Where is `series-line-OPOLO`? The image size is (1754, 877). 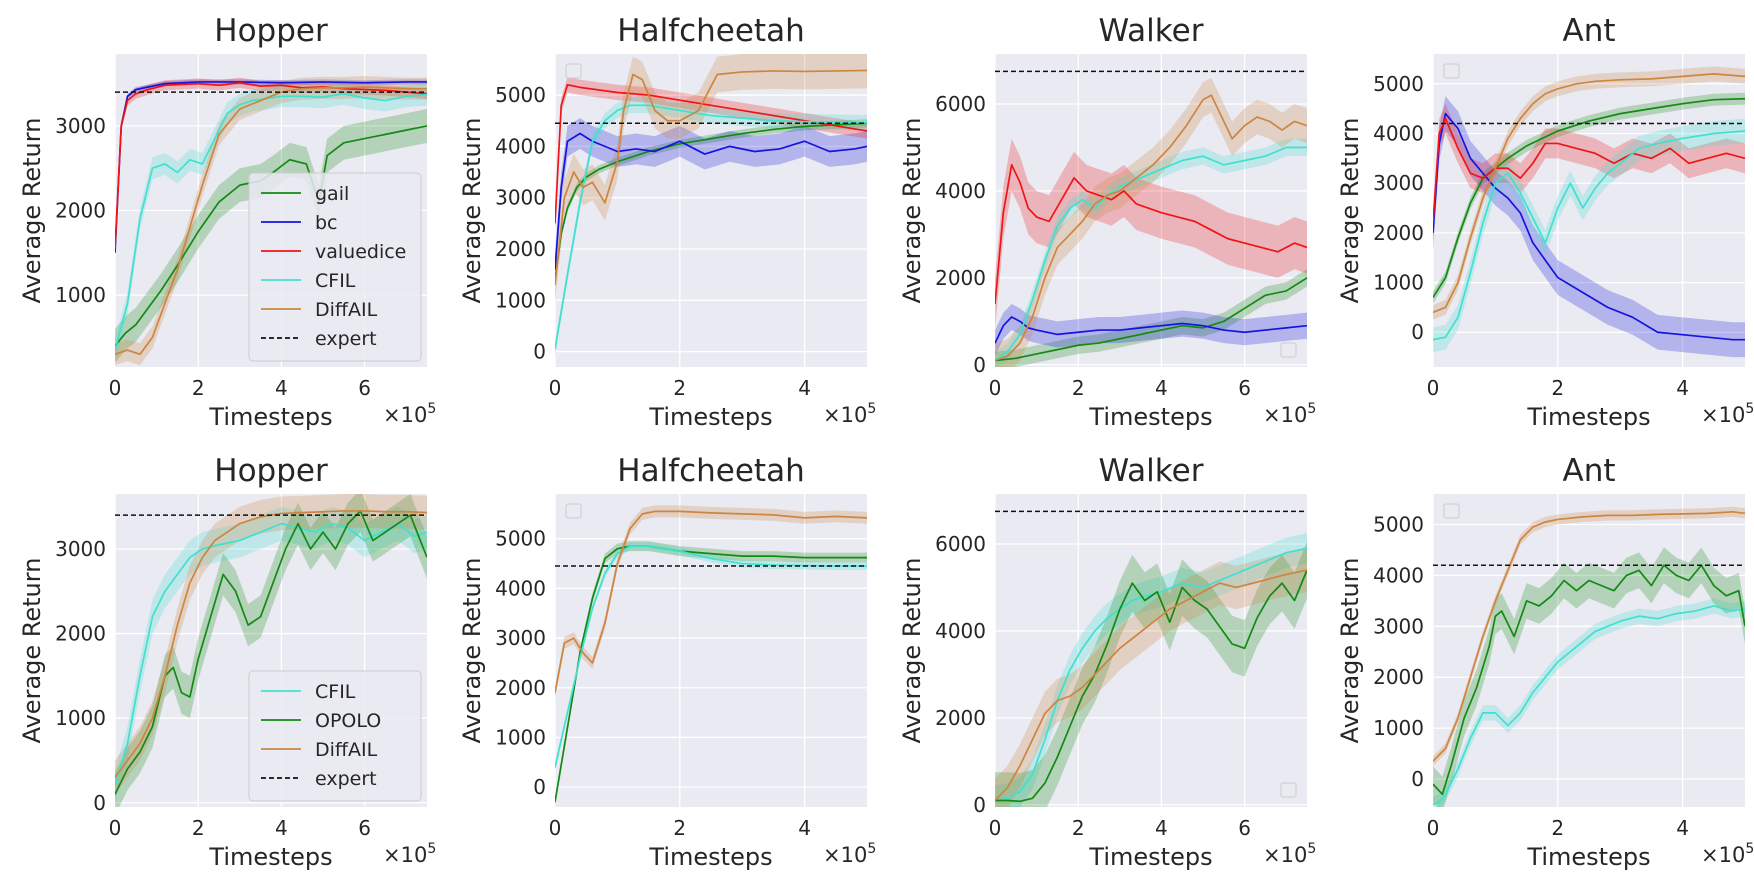
series-line-OPOLO is located at coordinates (1589, 680).